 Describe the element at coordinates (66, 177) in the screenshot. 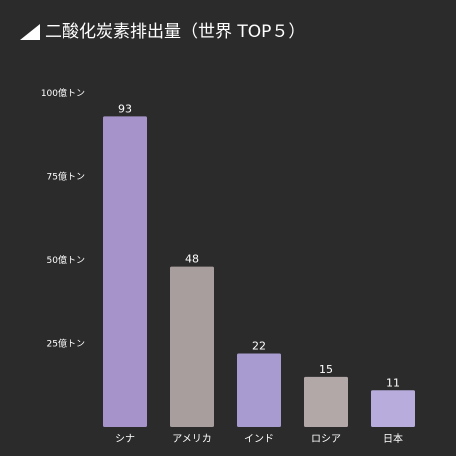

I see `y-tick-label: 75億トン` at that location.